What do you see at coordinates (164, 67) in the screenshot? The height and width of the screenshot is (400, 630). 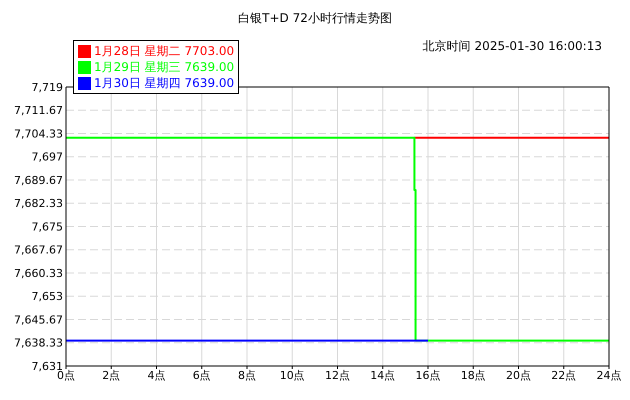 I see `legend-label: 1月29日 星期三 7639.00` at bounding box center [164, 67].